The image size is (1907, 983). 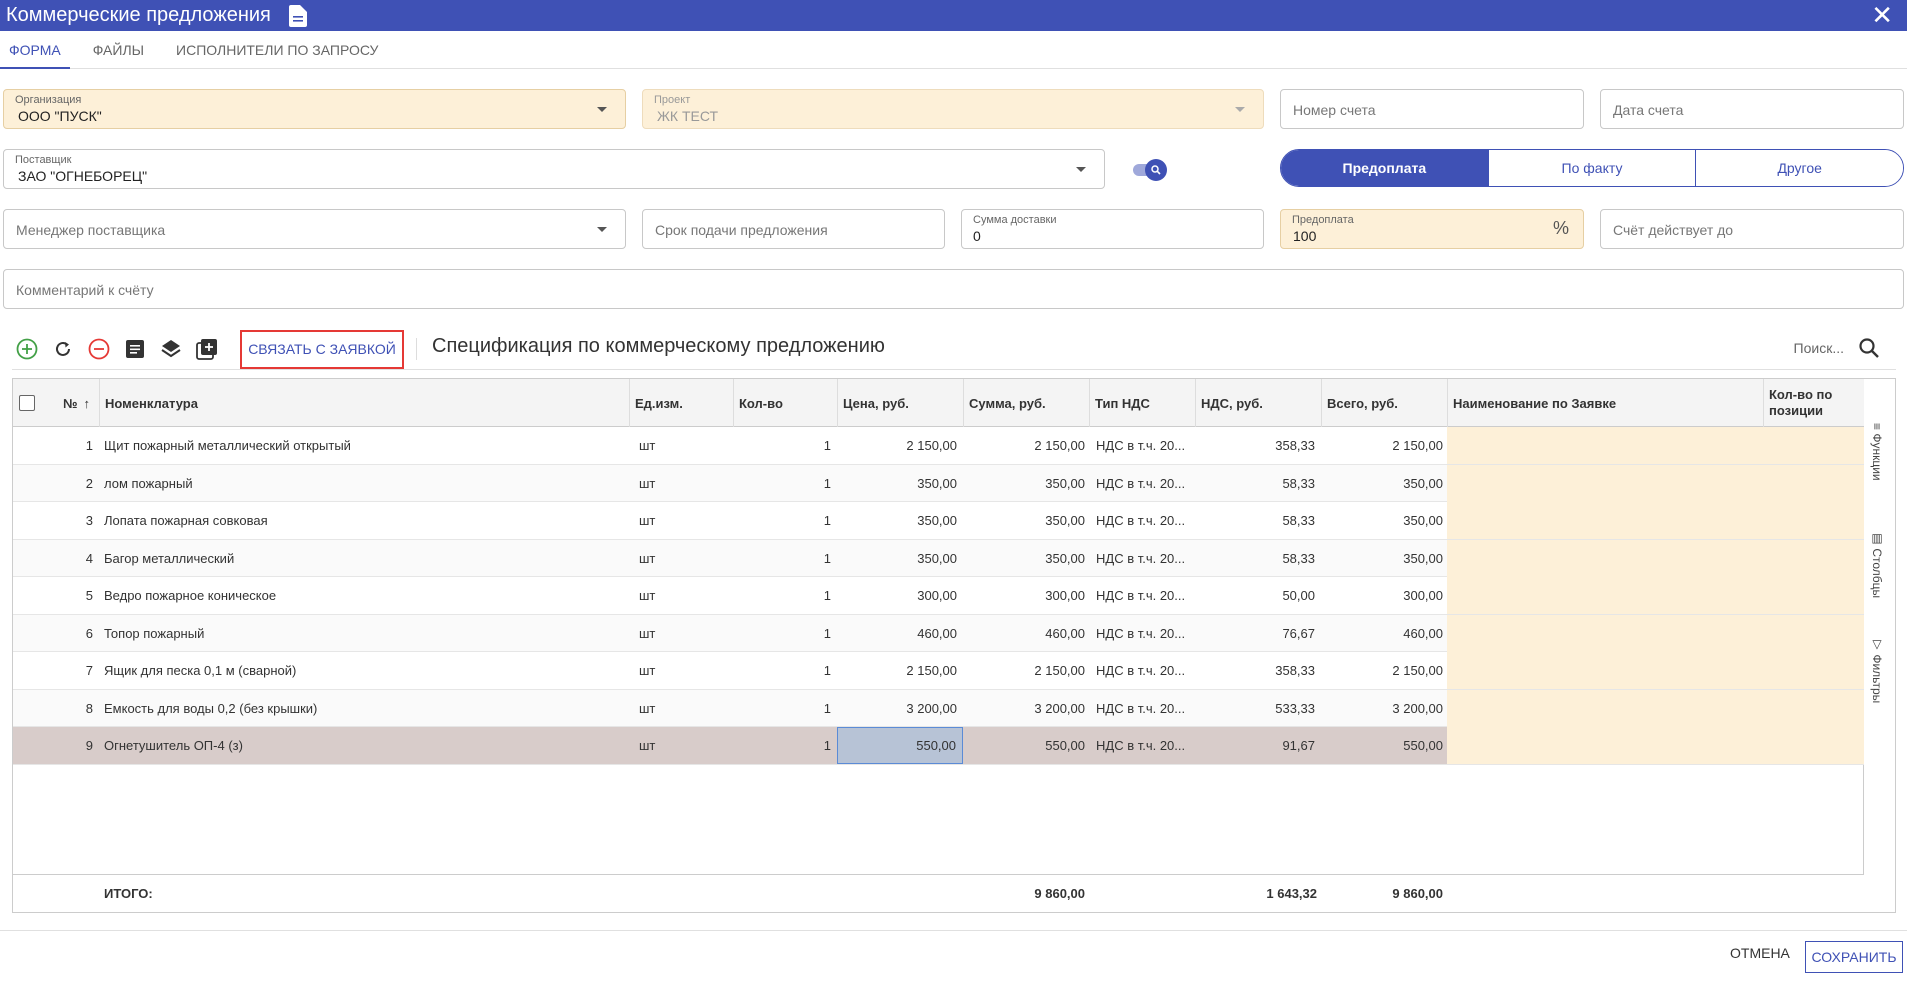 What do you see at coordinates (89, 670) in the screenshot?
I see `cell-num: 7` at bounding box center [89, 670].